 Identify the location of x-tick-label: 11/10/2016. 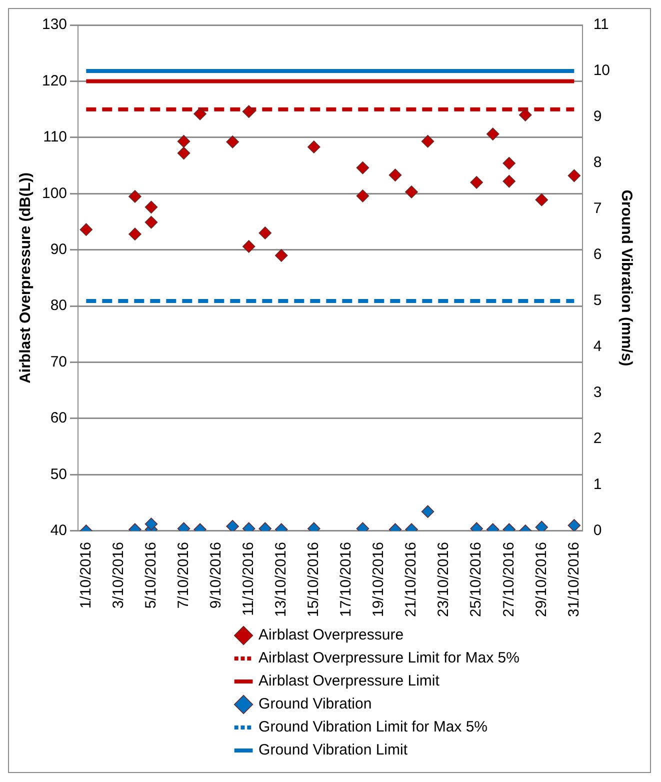
(248, 579).